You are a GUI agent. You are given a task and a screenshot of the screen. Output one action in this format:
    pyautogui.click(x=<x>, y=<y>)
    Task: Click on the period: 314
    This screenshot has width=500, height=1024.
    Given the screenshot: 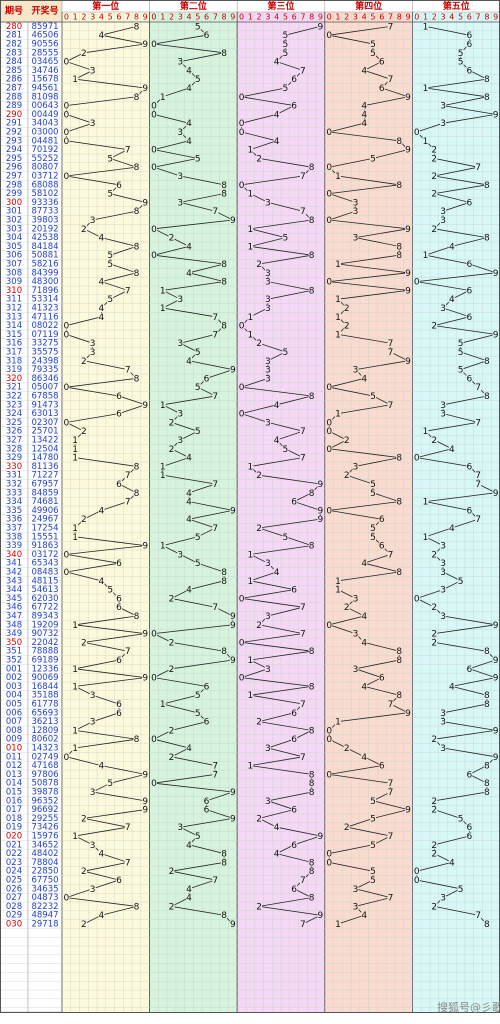 What is the action you would take?
    pyautogui.click(x=14, y=326)
    